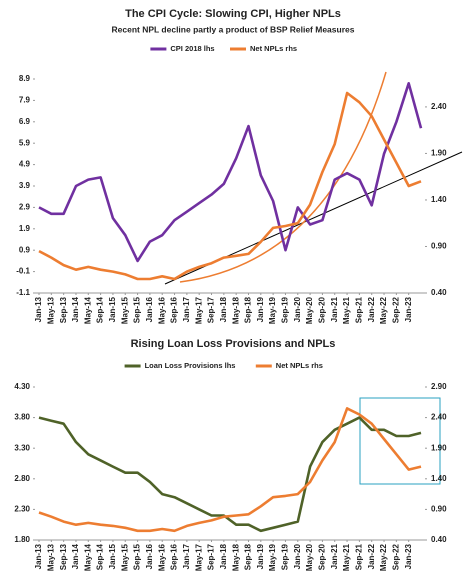 This screenshot has height=586, width=466. Describe the element at coordinates (25, 228) in the screenshot. I see `y-tick-label: 1.9` at that location.